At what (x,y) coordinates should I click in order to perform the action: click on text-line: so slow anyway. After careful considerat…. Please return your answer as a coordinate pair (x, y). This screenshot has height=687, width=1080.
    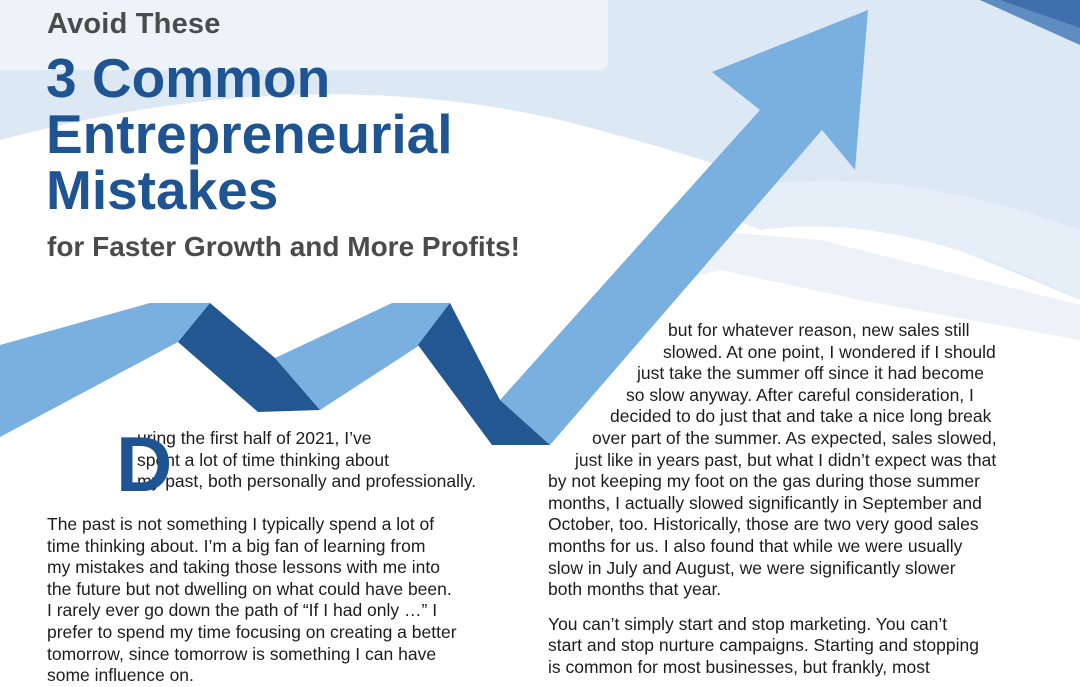
    Looking at the image, I should click on (800, 394).